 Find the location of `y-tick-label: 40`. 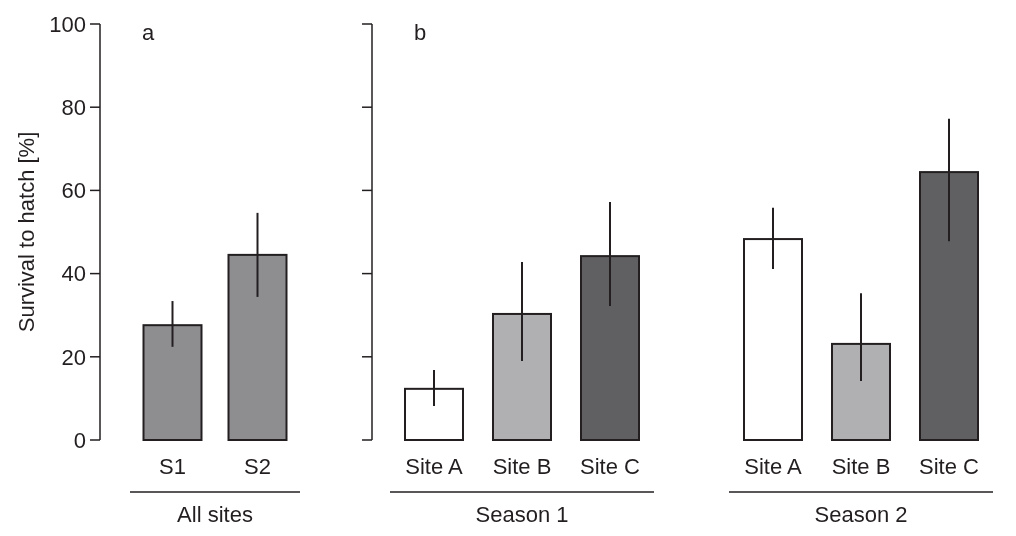

y-tick-label: 40 is located at coordinates (73, 274).